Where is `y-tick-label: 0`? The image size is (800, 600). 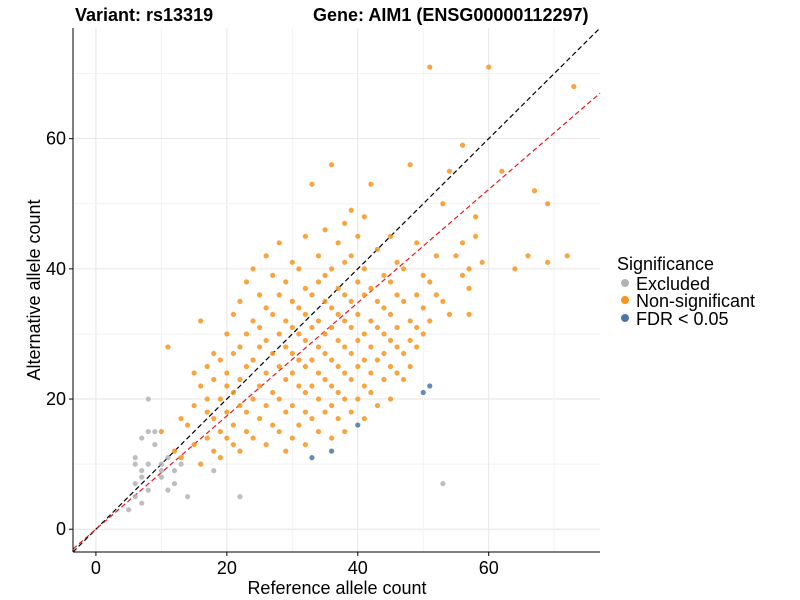 y-tick-label: 0 is located at coordinates (61, 529).